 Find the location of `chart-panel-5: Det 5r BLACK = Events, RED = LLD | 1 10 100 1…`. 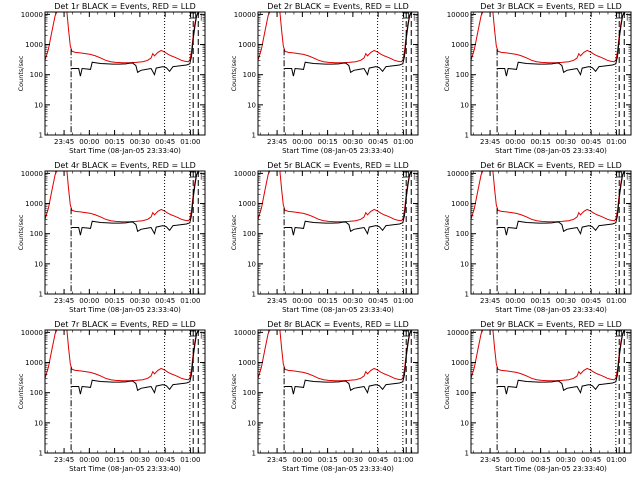

chart-panel-5: Det 5r BLACK = Events, RED = LLD | 1 10 100 1… is located at coordinates (324, 237).